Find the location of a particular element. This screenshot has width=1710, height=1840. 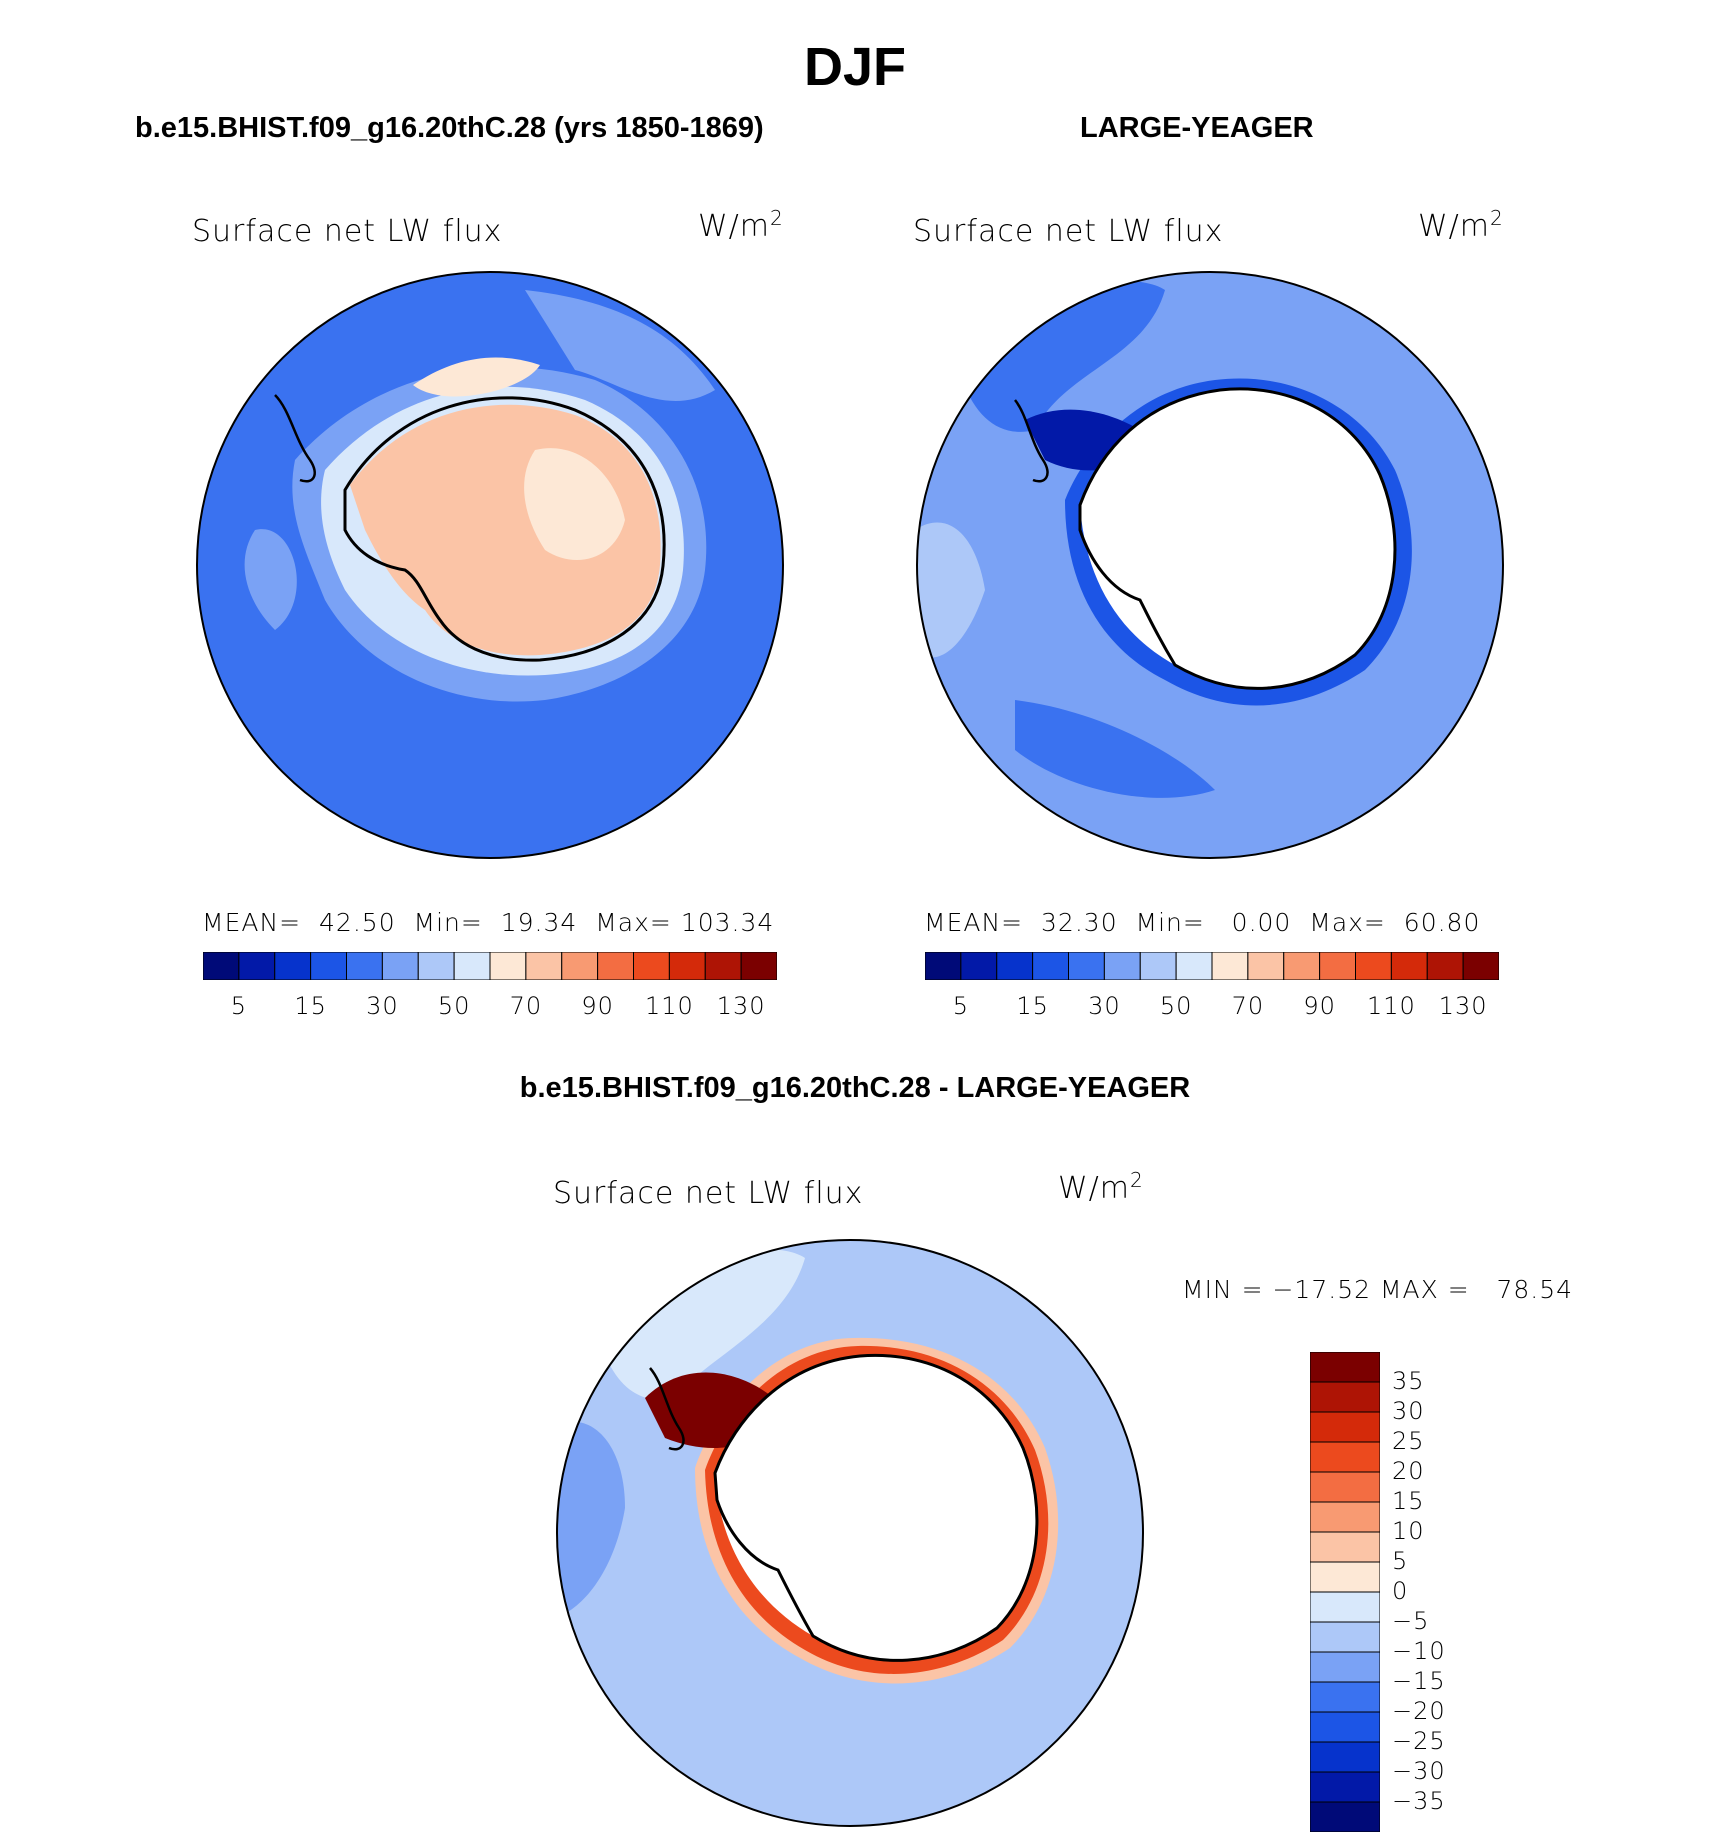

ocean-mid-patch is located at coordinates (1115, 749).